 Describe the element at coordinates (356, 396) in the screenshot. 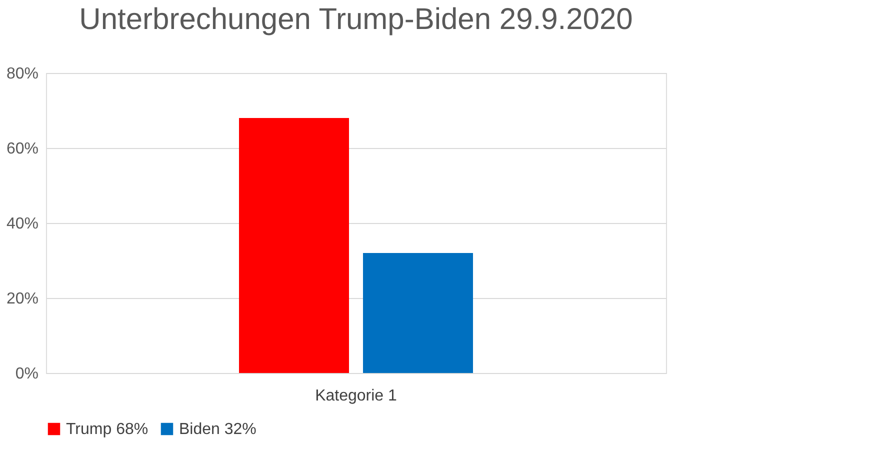

I see `x-tick-label: Kategorie 1` at that location.